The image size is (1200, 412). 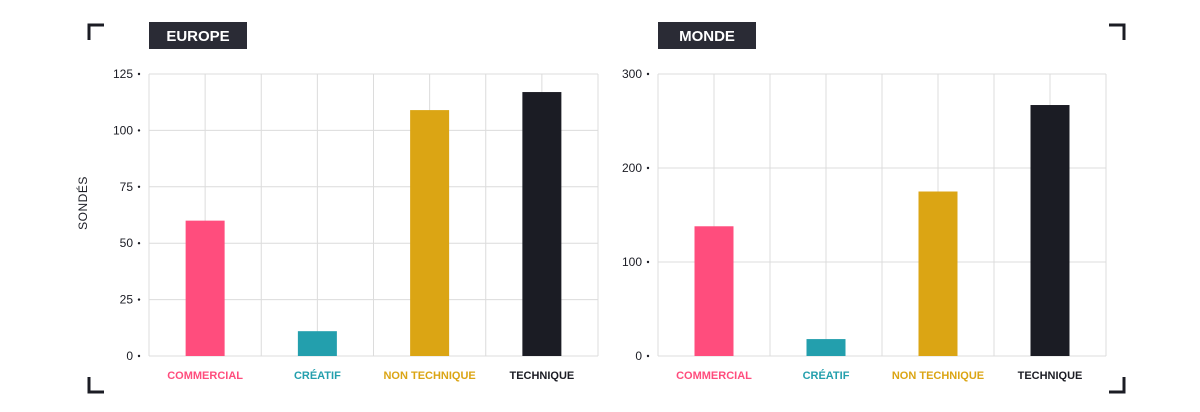 What do you see at coordinates (95, 31) in the screenshot?
I see `corner-top-left` at bounding box center [95, 31].